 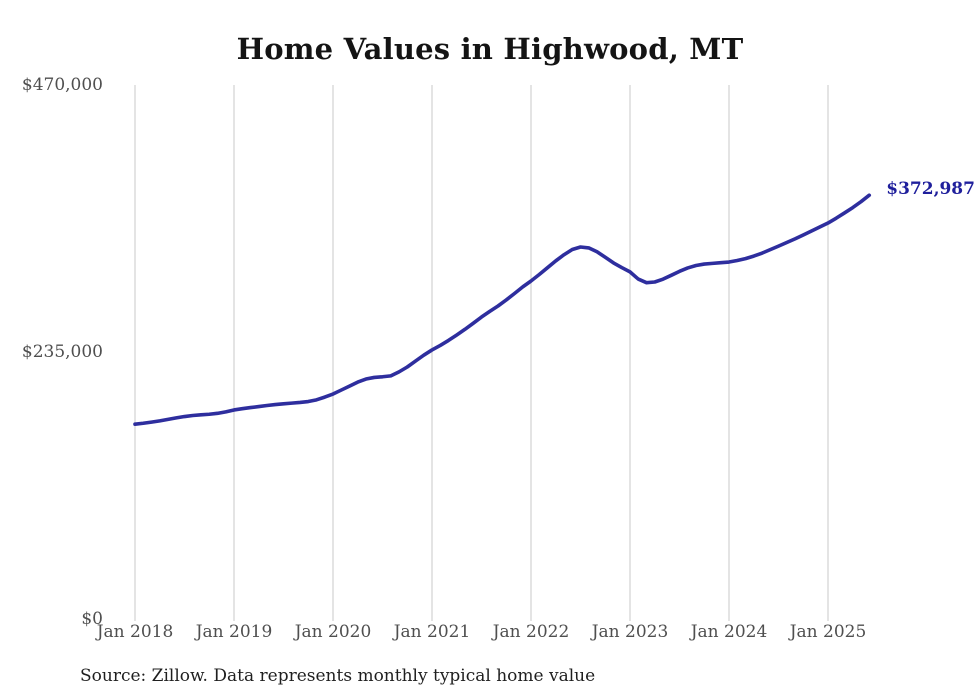 I want to click on x-tick-label: Jan 2021, so click(x=432, y=632).